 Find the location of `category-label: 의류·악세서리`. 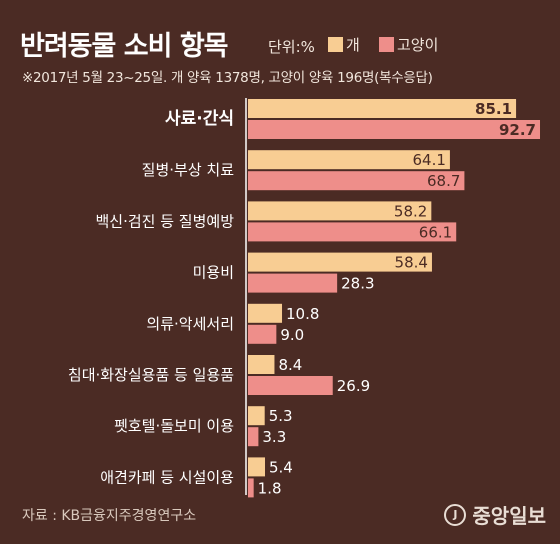

category-label: 의류·악세서리 is located at coordinates (190, 324).